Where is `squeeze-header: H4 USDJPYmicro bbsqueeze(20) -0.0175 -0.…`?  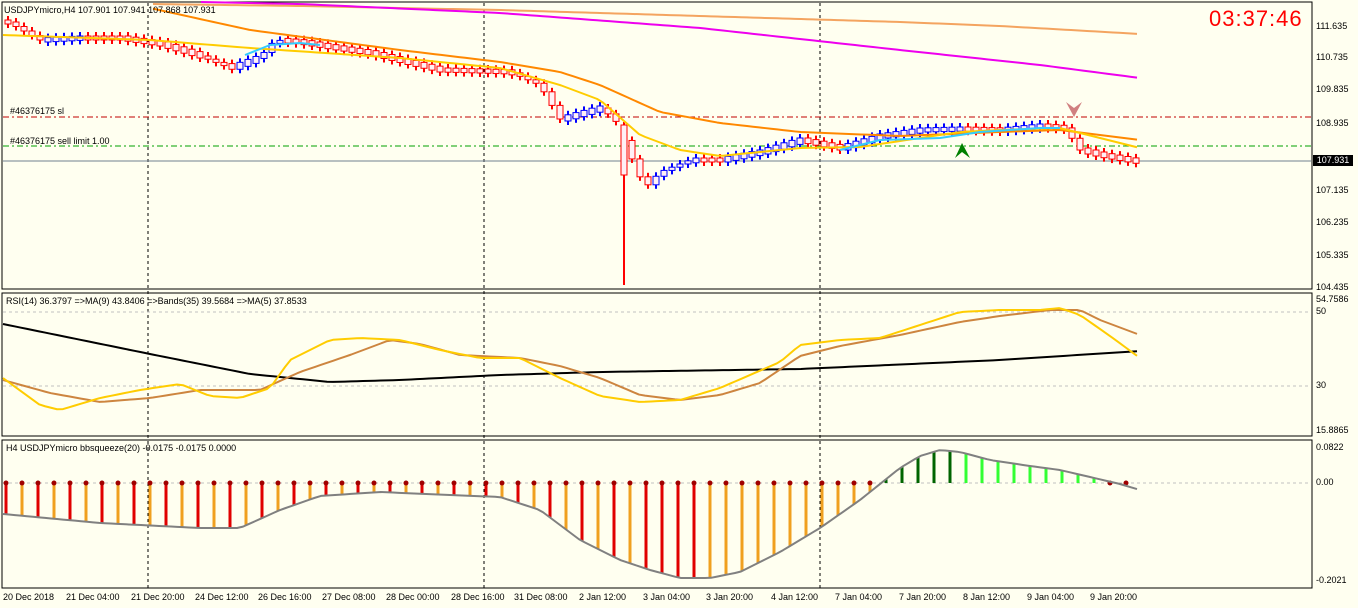
squeeze-header: H4 USDJPYmicro bbsqueeze(20) -0.0175 -0.… is located at coordinates (121, 448).